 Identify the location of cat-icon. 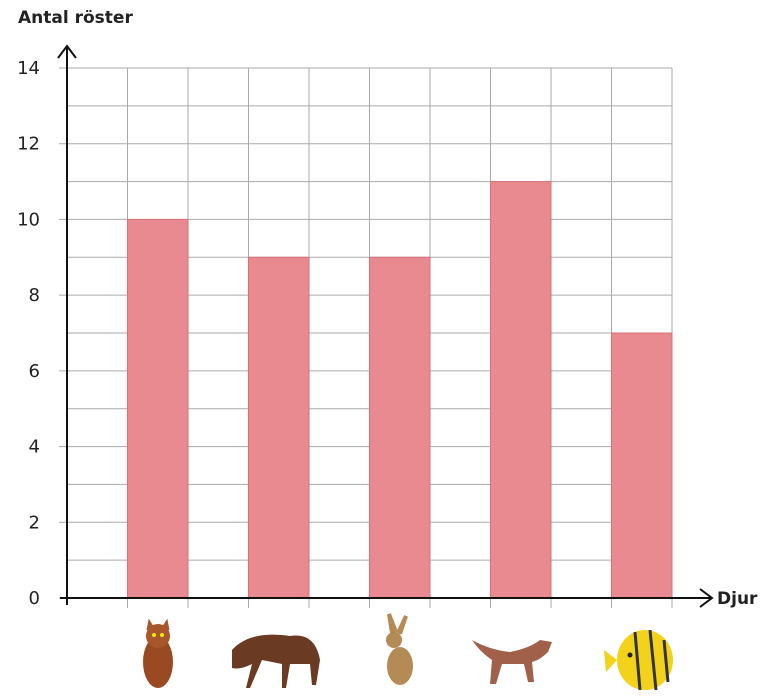
(158, 653).